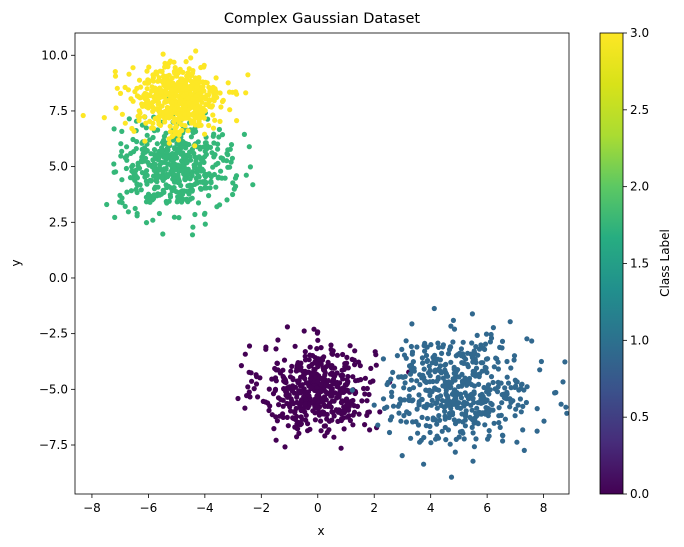  What do you see at coordinates (53, 334) in the screenshot?
I see `y-tick-label: −2.5` at bounding box center [53, 334].